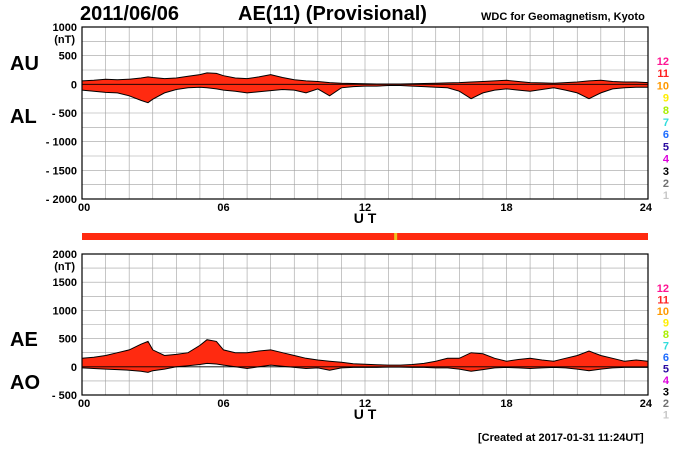 The image size is (700, 450). Describe the element at coordinates (666, 123) in the screenshot. I see `chart-1-legend-level-label: 7` at that location.